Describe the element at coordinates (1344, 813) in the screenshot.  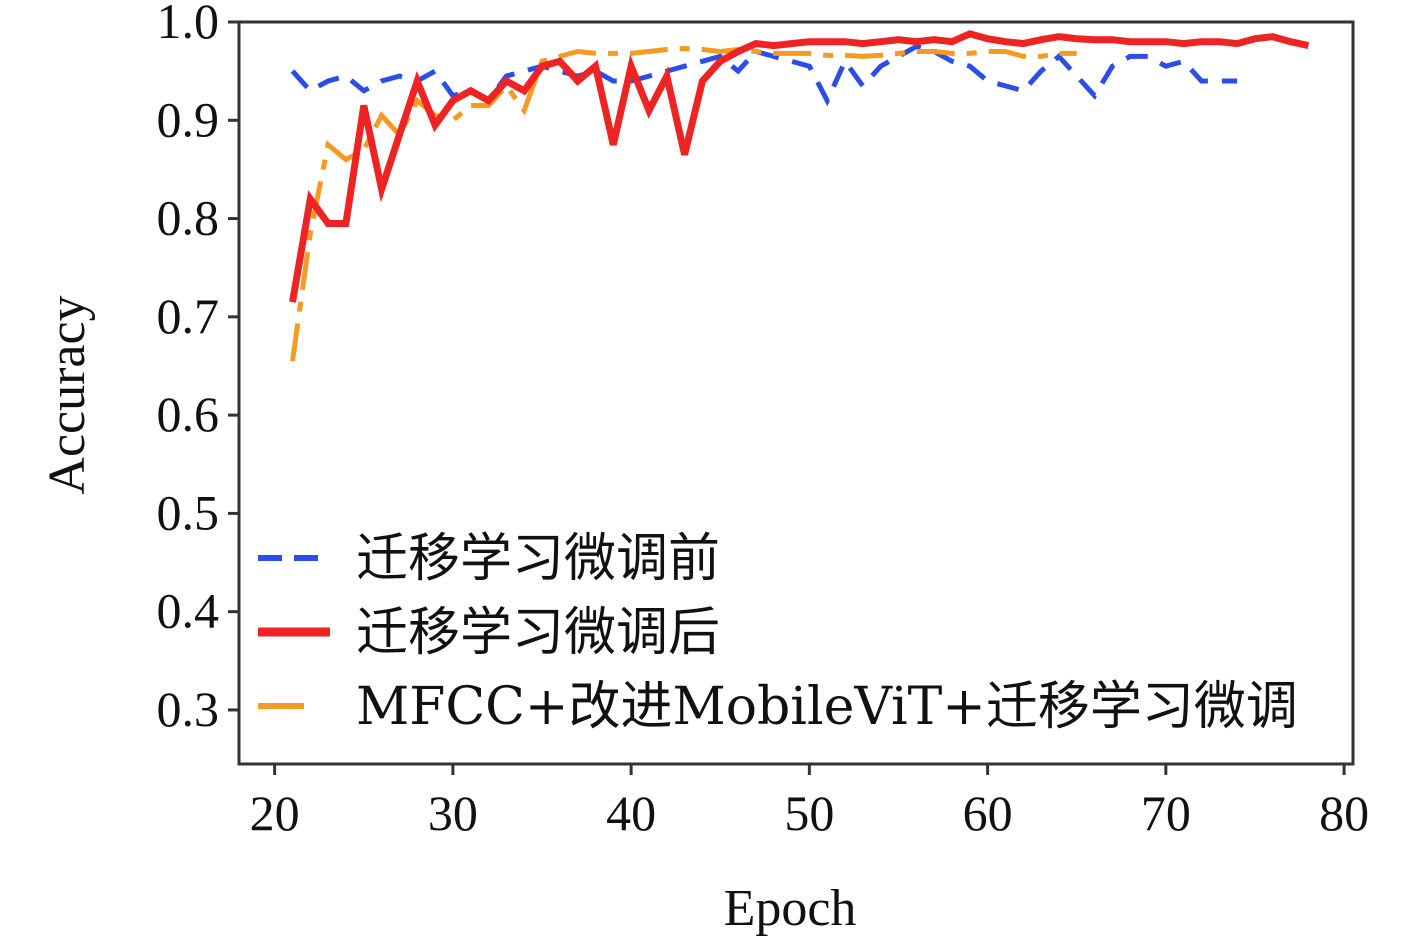
I see `x-tick-label: 80` at that location.